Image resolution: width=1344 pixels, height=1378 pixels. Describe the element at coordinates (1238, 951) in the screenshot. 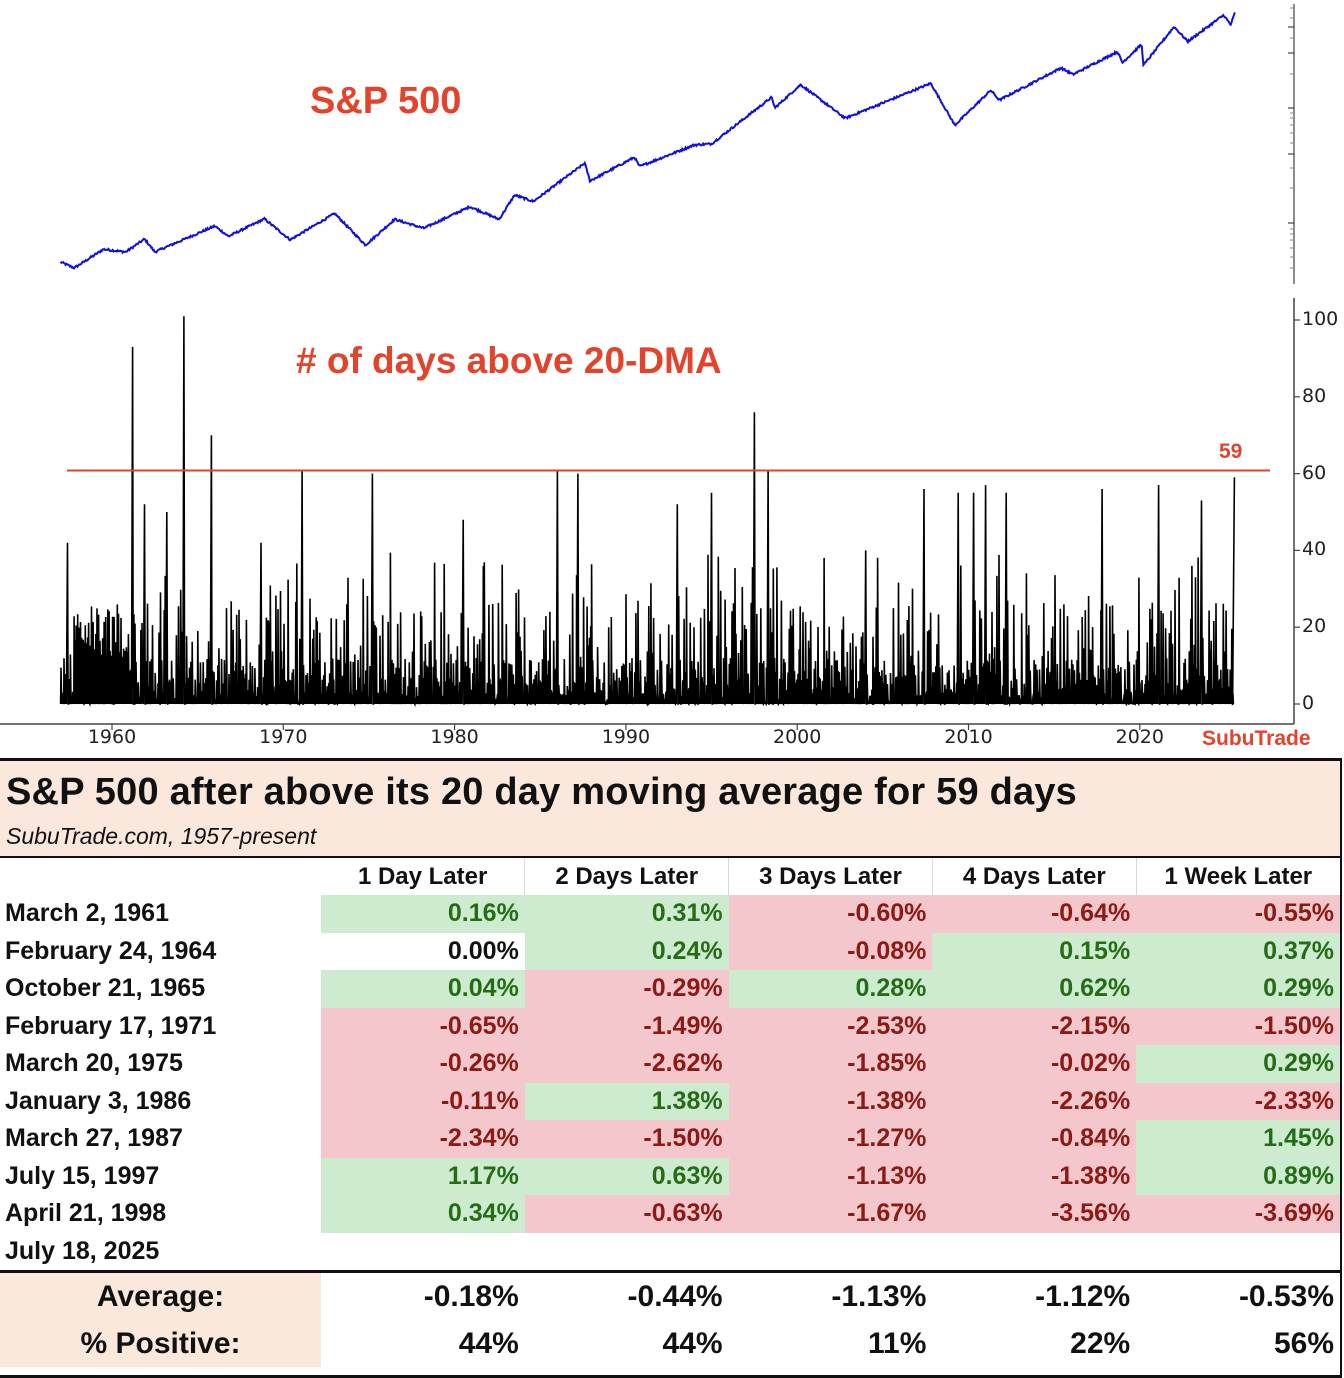

I see `return-cell: 0.37%` at that location.